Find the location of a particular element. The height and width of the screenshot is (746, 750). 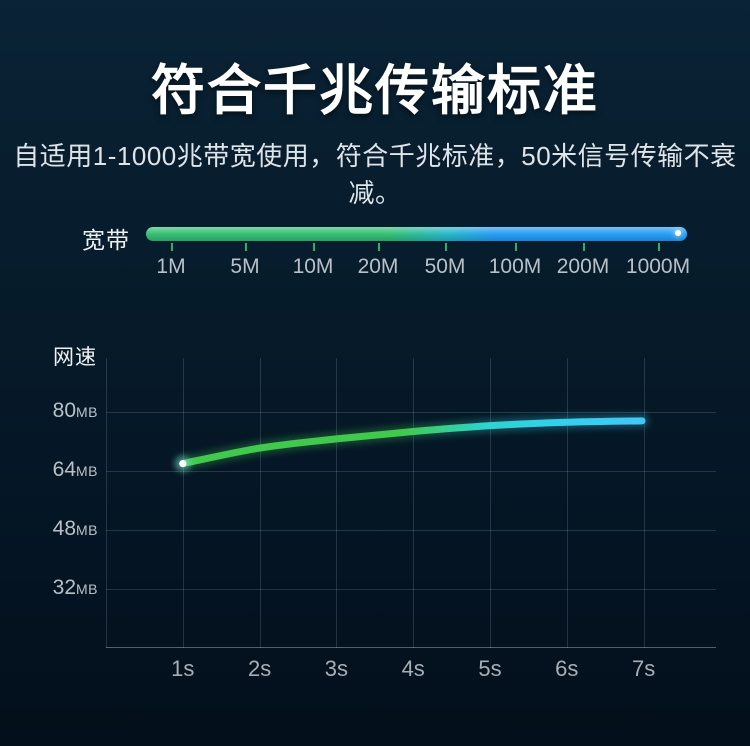

chart-title: 网速 is located at coordinates (75, 357).